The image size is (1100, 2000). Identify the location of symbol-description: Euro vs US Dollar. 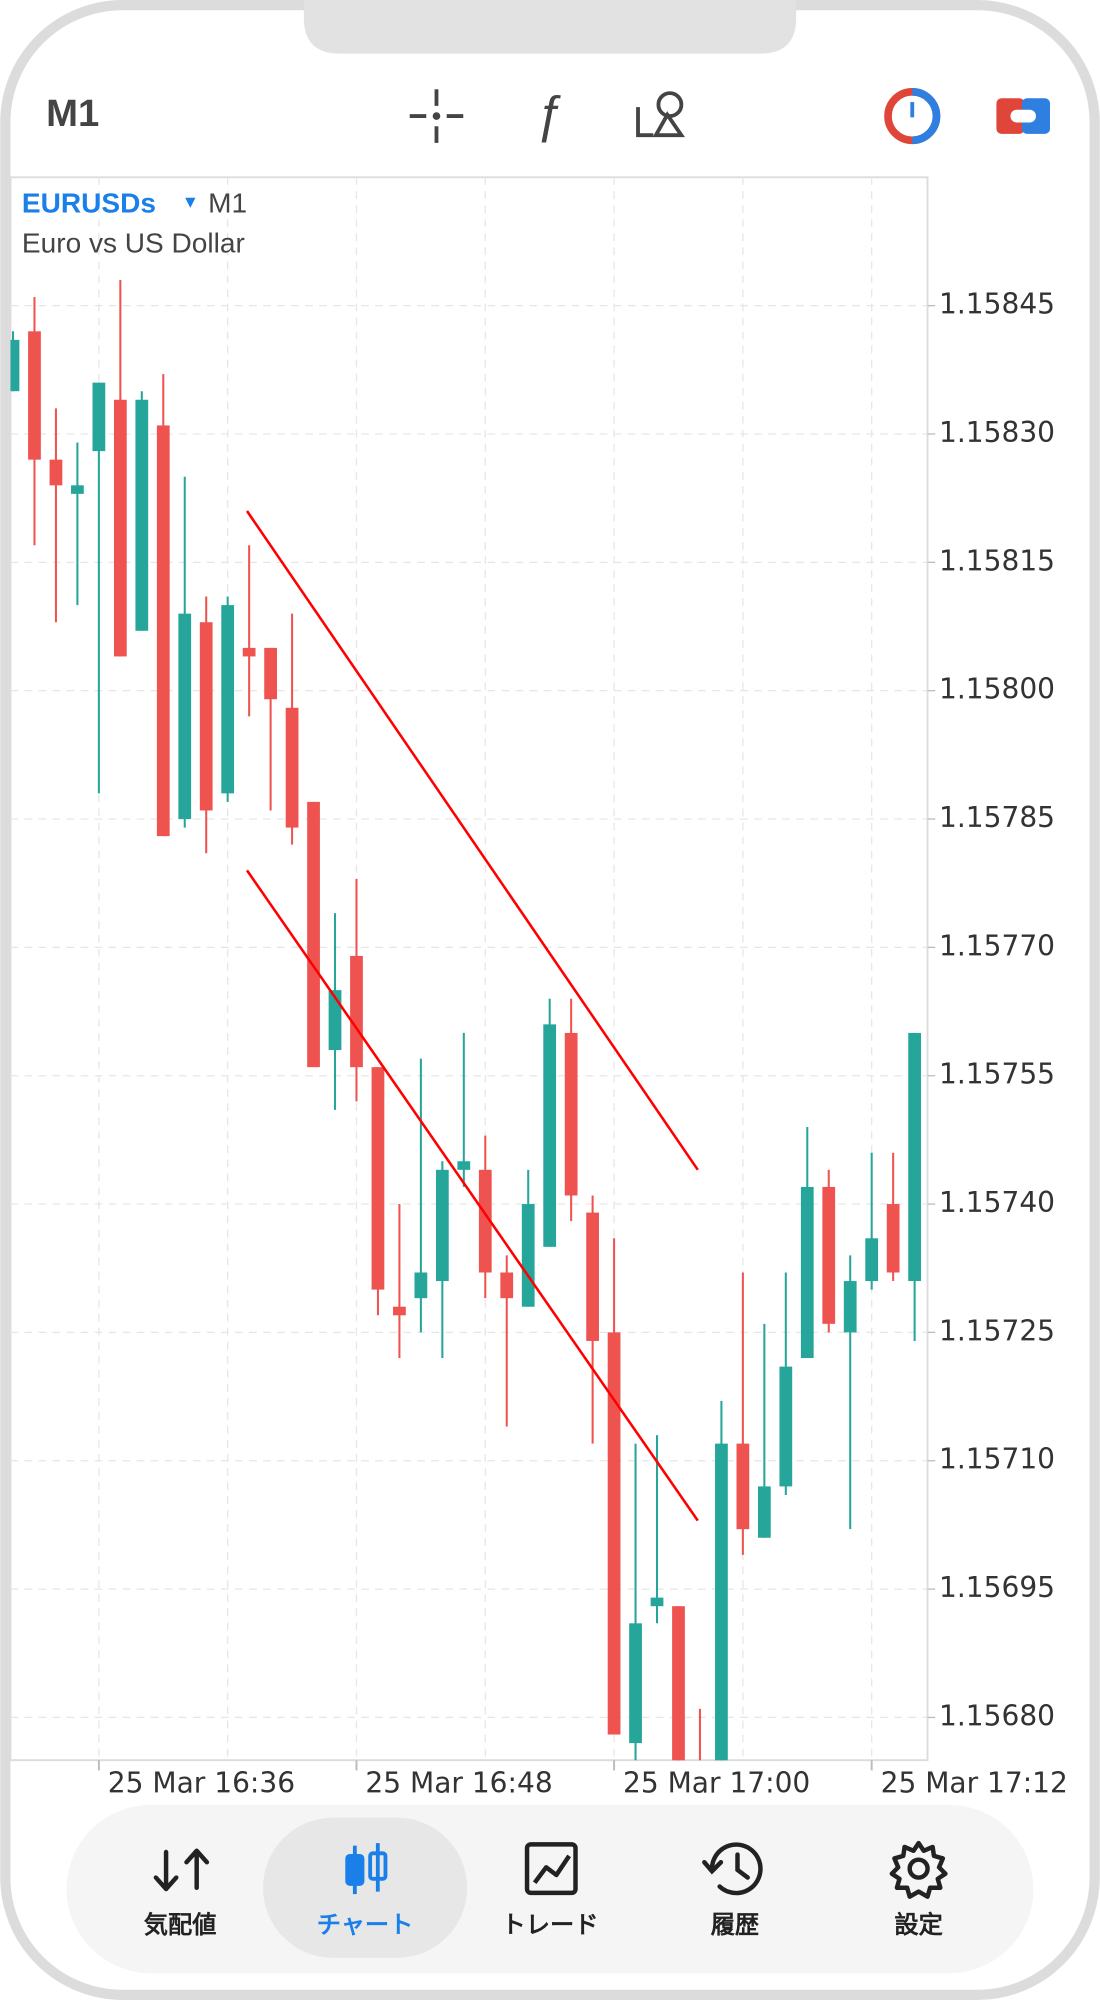
(133, 242).